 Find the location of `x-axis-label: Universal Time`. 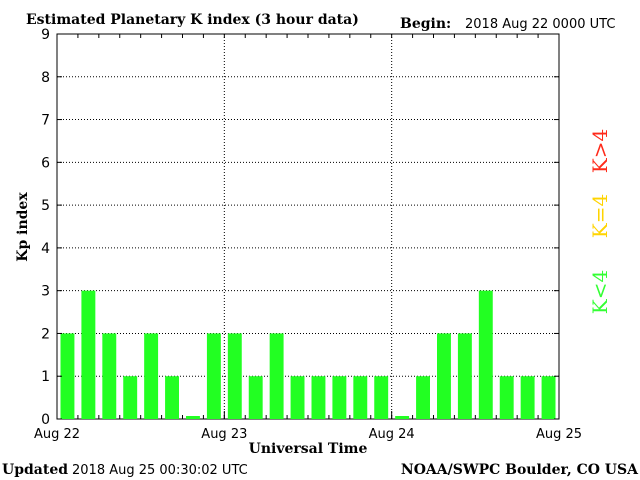

x-axis-label: Universal Time is located at coordinates (308, 449).